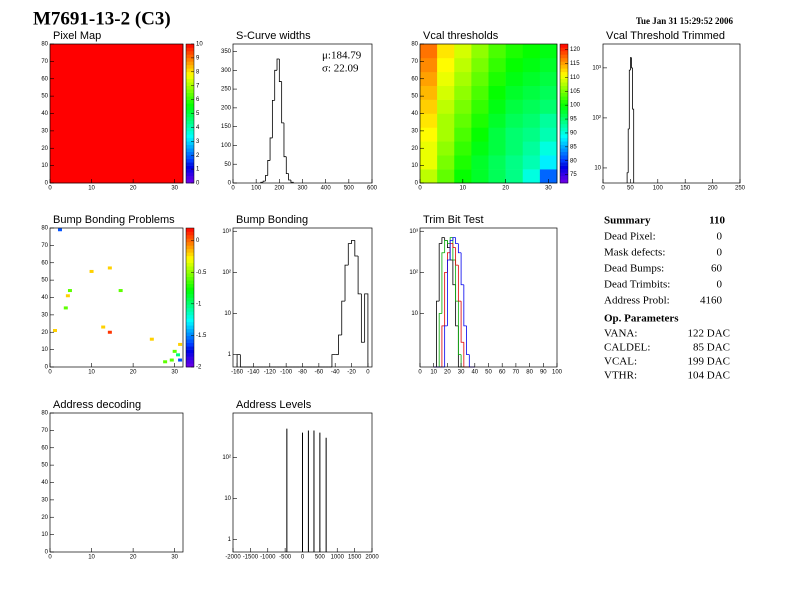  I want to click on x-tick-label: 300, so click(302, 189).